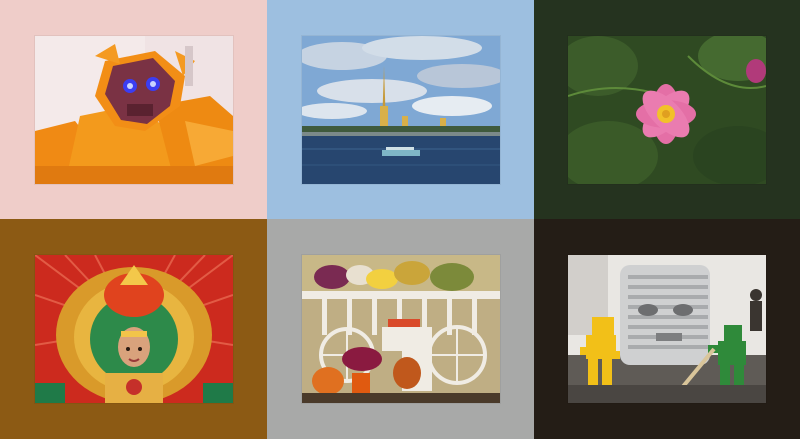 The height and width of the screenshot is (439, 800). I want to click on robot-head-image, so click(133, 109).